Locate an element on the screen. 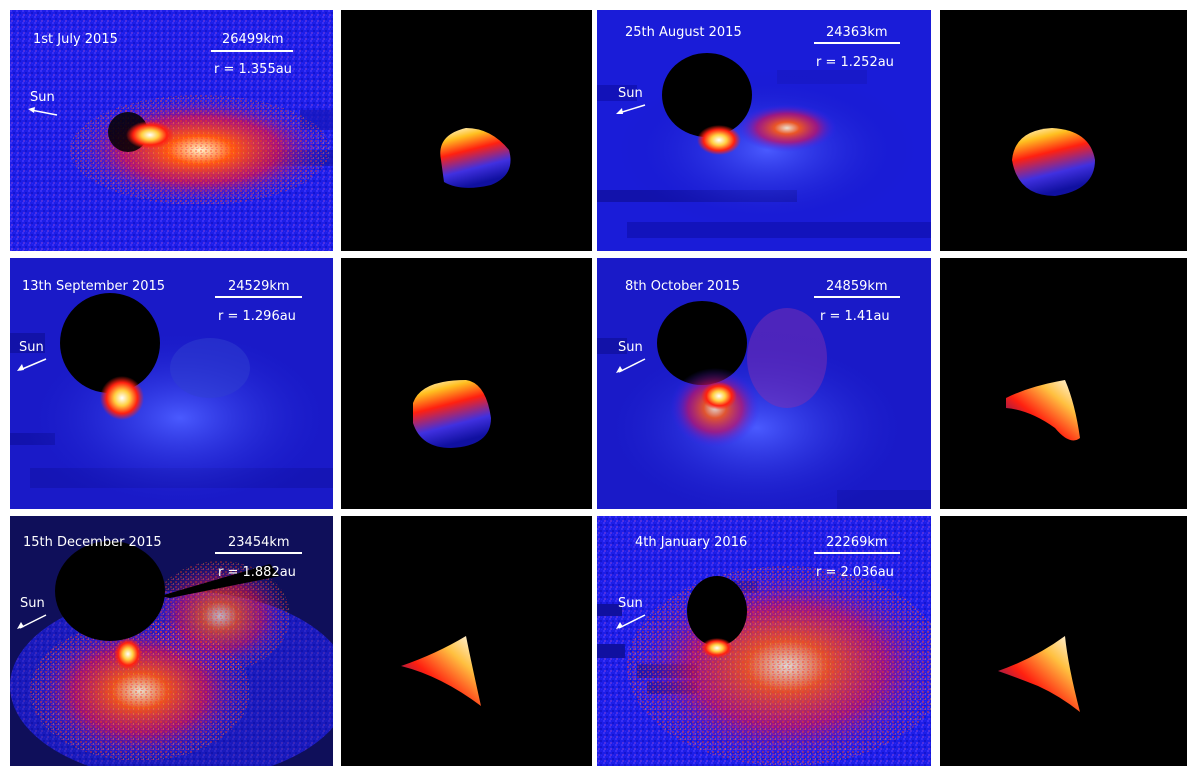 The image size is (1200, 776). observation-date: 13th September 2015 is located at coordinates (94, 286).